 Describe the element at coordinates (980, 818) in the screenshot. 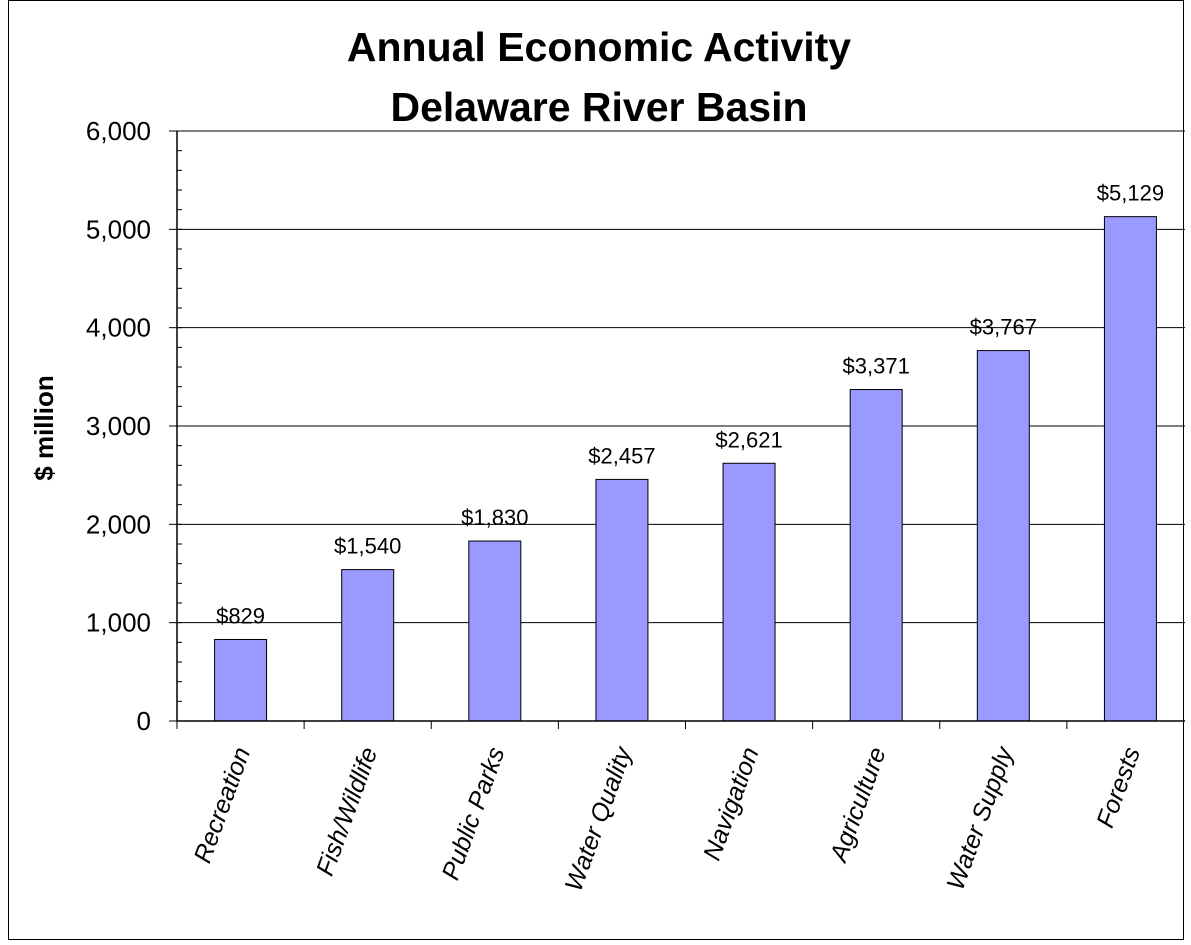

I see `x-category-label: Water Supply` at that location.